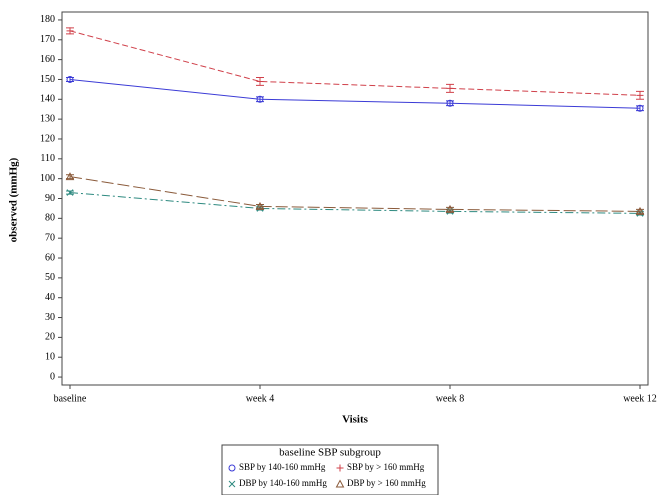 The width and height of the screenshot is (660, 495). What do you see at coordinates (50, 337) in the screenshot?
I see `y-tick-label: 20` at bounding box center [50, 337].